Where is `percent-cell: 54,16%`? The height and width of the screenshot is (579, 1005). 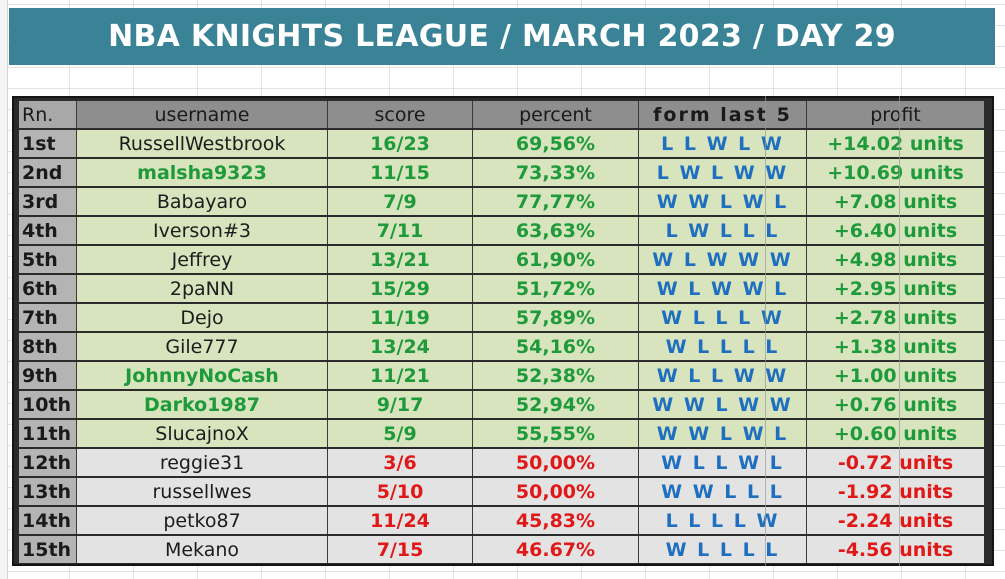
percent-cell: 54,16% is located at coordinates (556, 346).